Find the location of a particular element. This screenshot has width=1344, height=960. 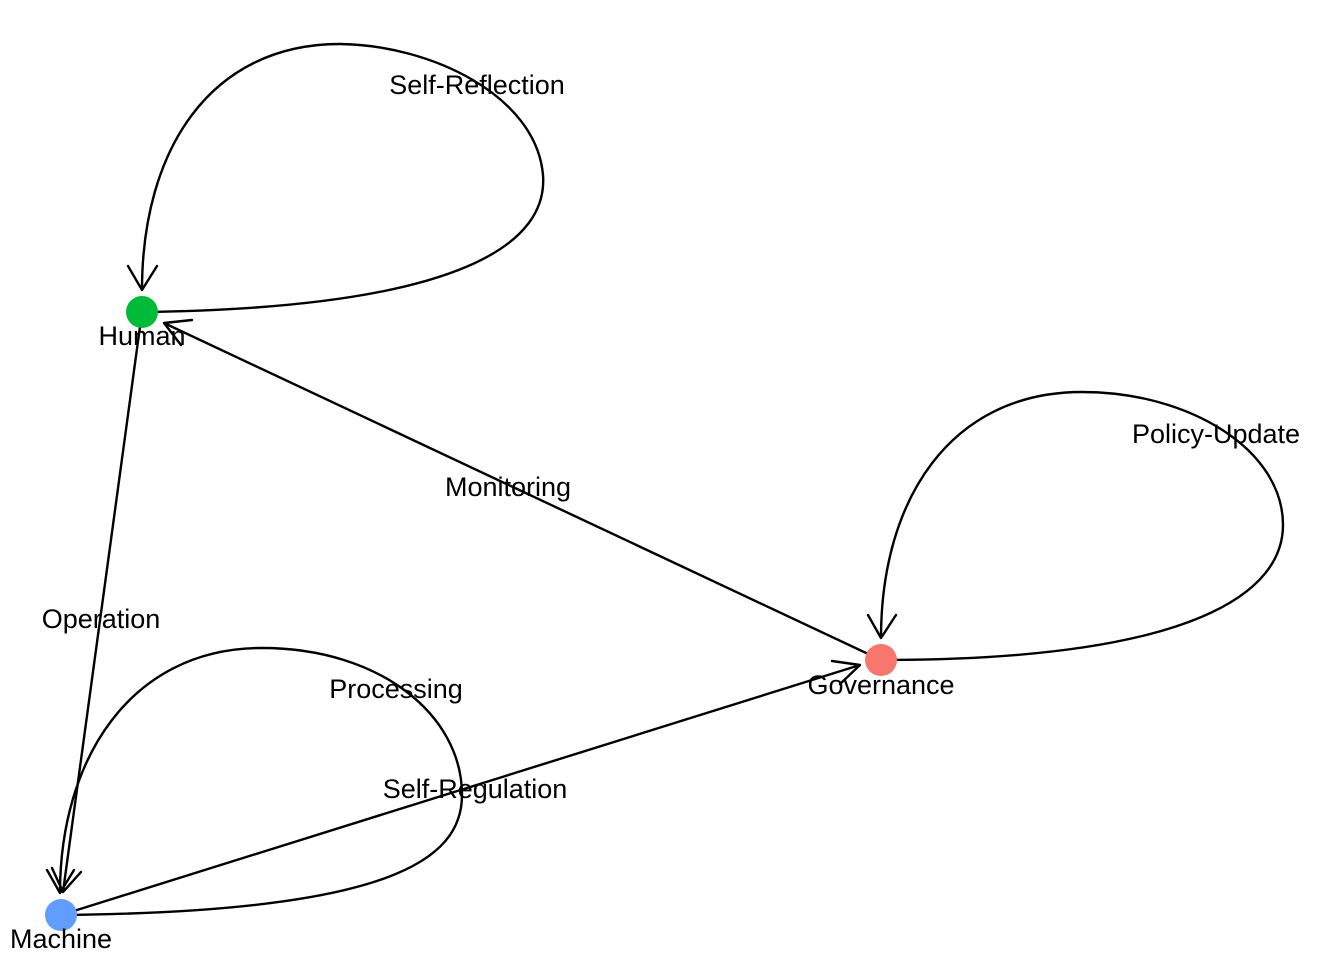

edge-label-self-reflection: Self-Reflection is located at coordinates (477, 85).